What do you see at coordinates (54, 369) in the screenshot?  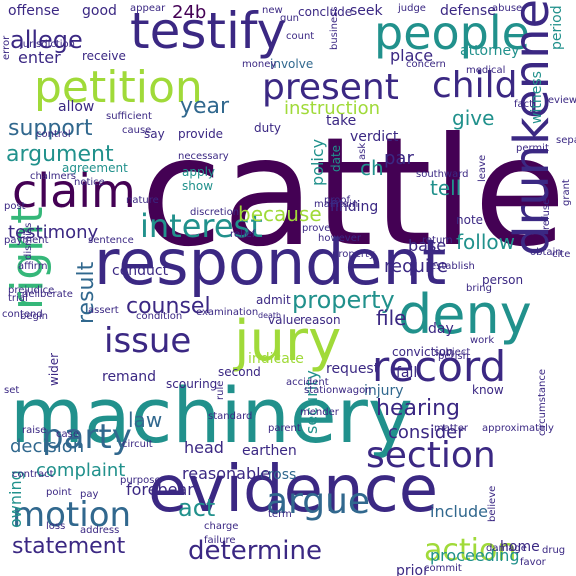 I see `word-wider: wider` at bounding box center [54, 369].